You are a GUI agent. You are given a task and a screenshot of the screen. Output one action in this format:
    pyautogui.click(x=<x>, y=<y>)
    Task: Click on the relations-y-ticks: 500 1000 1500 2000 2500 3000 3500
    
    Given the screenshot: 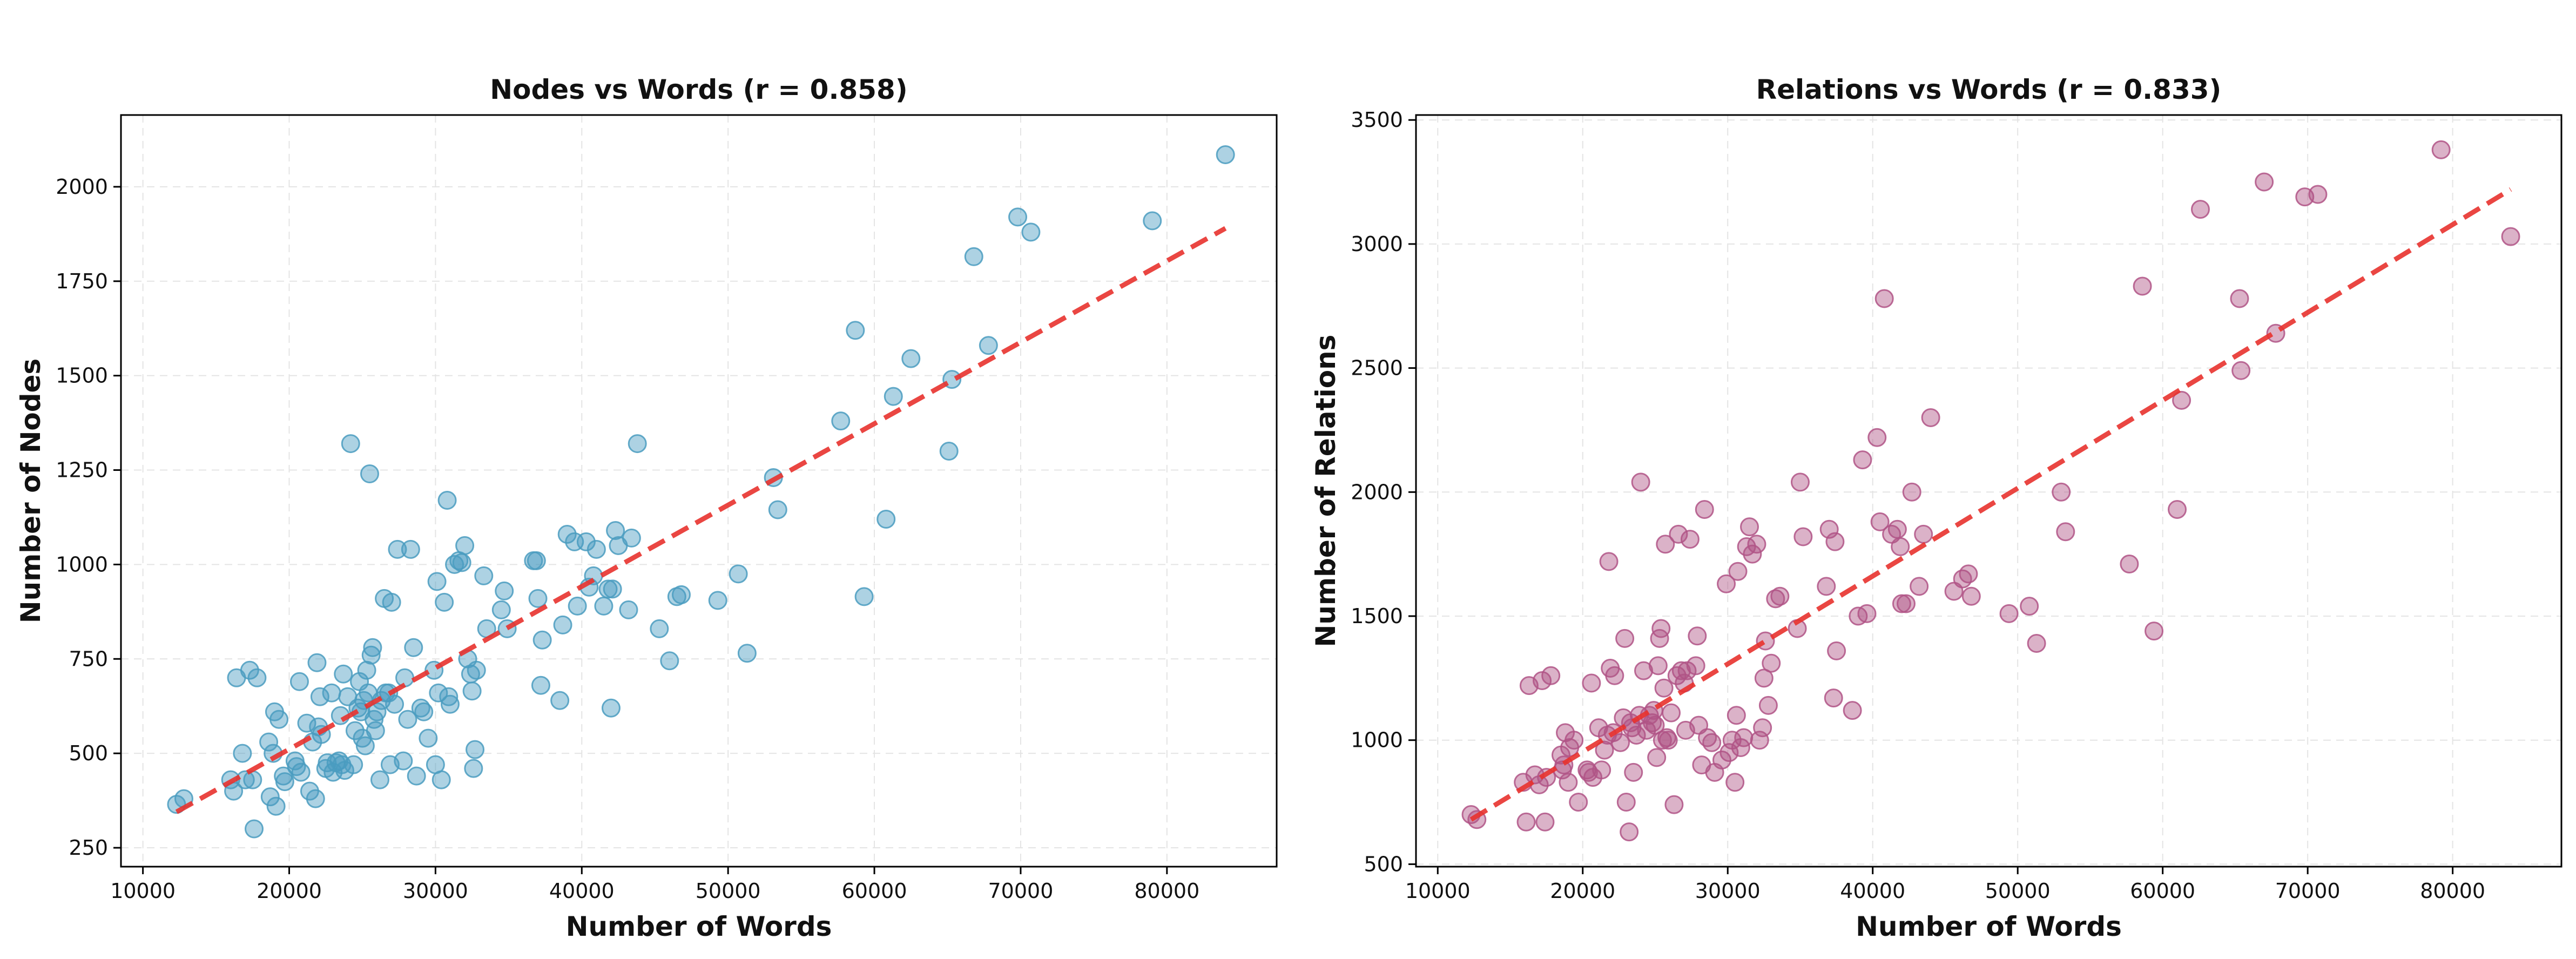 What is the action you would take?
    pyautogui.click(x=1383, y=492)
    